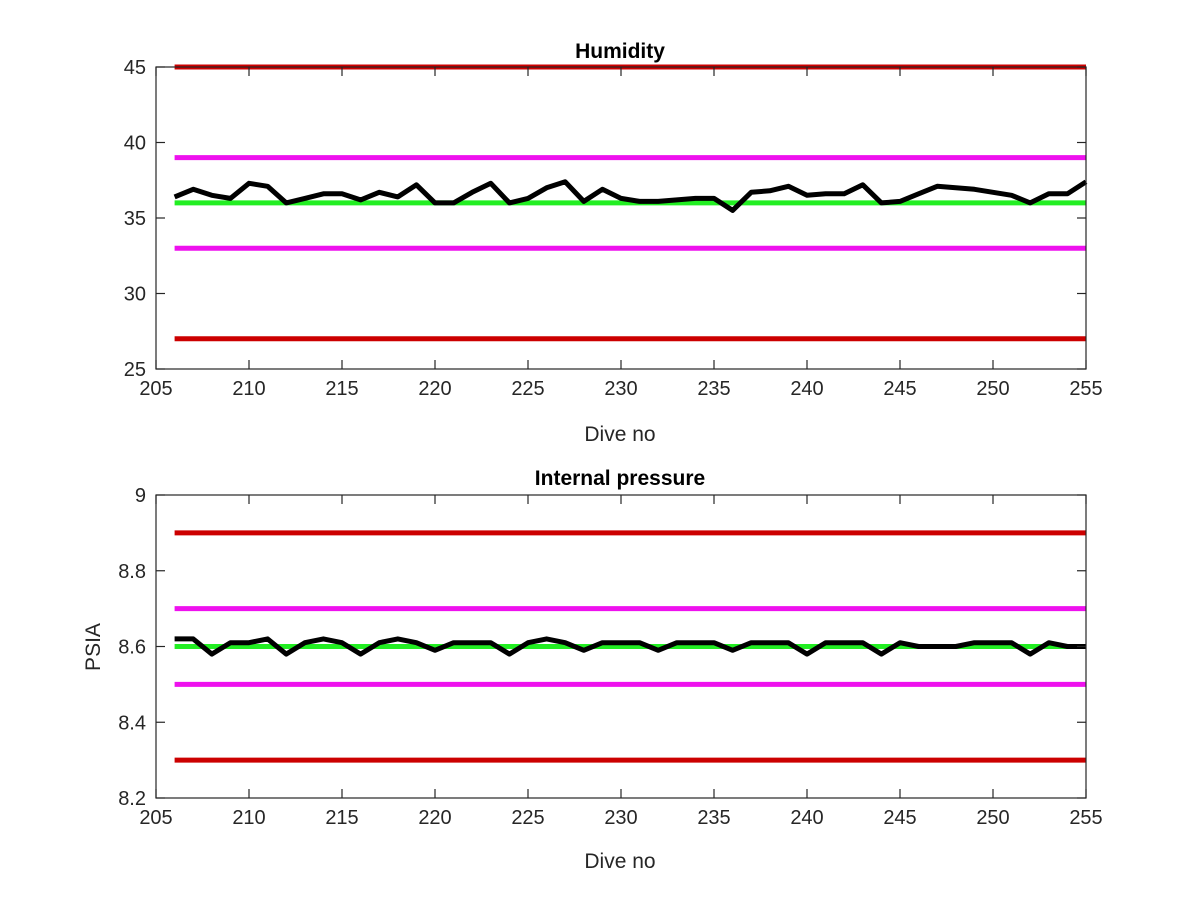 The height and width of the screenshot is (900, 1200). I want to click on y-tick-label: 35, so click(135, 219).